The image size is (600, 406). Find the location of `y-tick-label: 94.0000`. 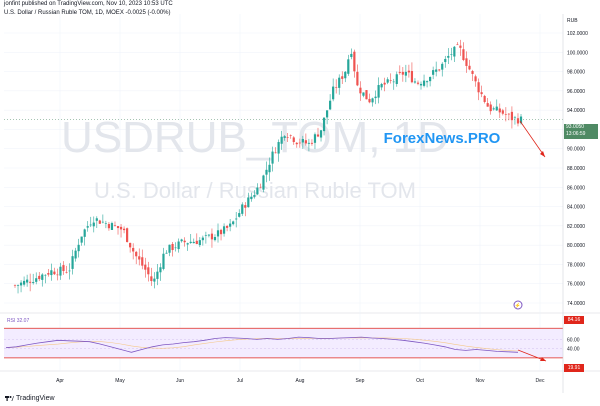

y-tick-label: 94.0000 is located at coordinates (576, 111).